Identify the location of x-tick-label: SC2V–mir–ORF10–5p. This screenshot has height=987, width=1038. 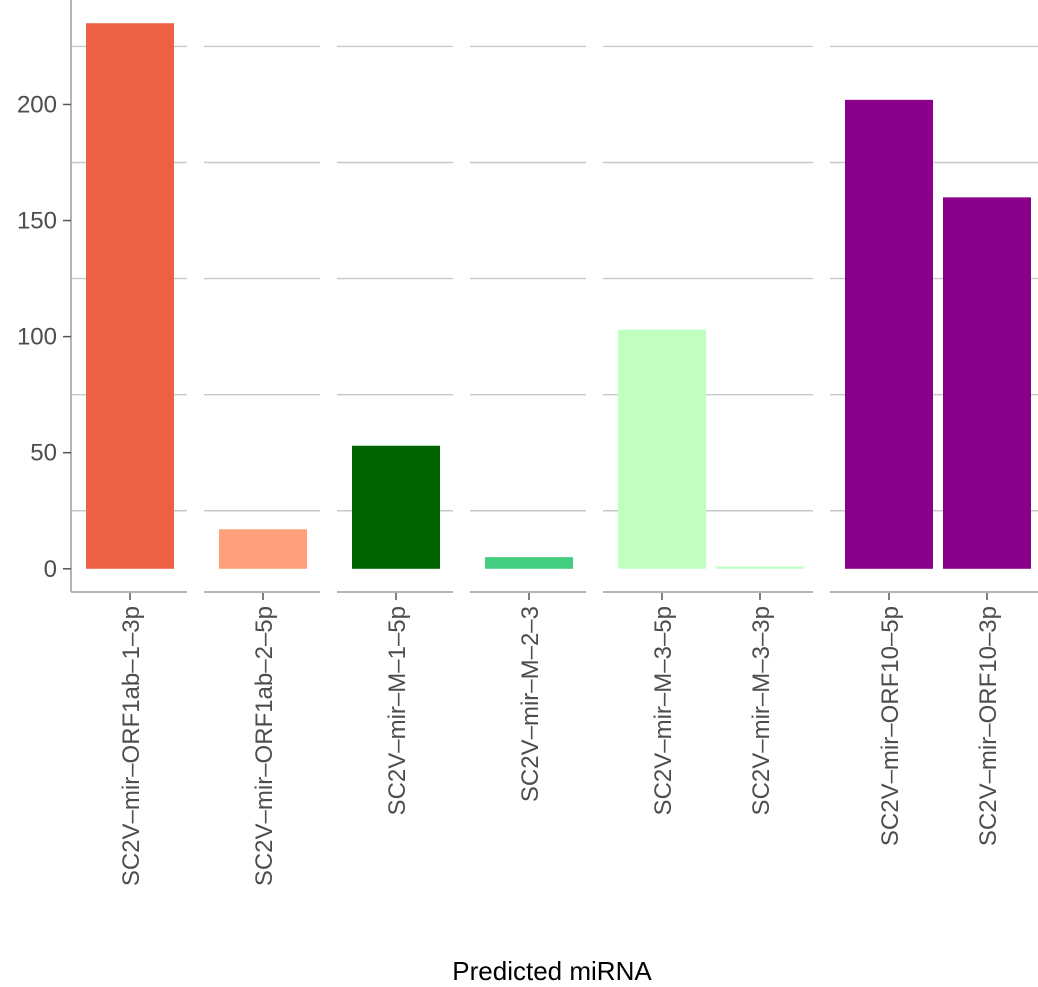
(890, 726).